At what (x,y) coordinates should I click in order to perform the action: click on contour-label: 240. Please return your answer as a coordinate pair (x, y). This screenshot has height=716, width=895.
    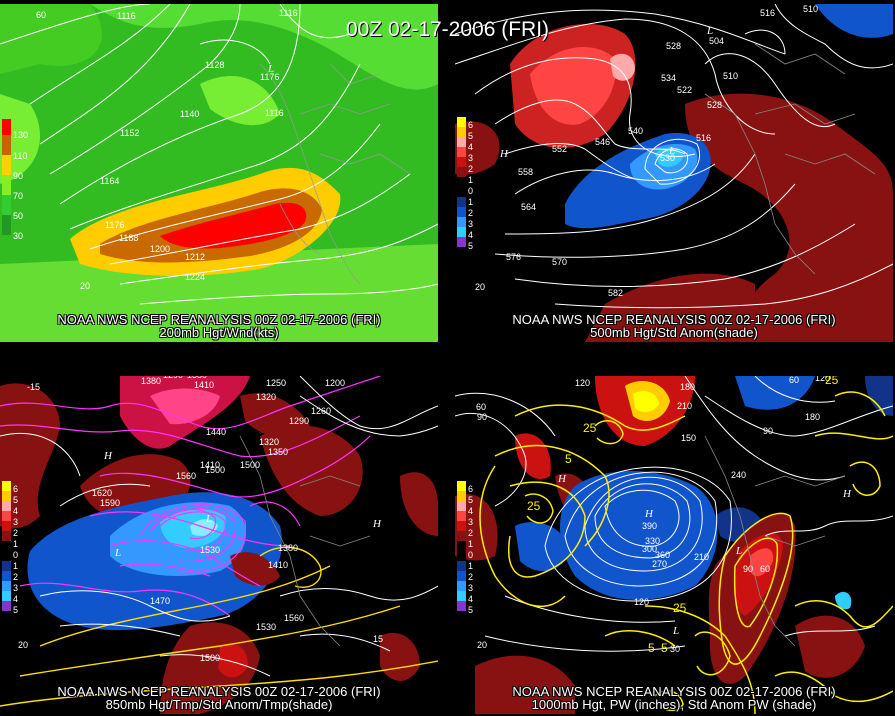
    Looking at the image, I should click on (738, 475).